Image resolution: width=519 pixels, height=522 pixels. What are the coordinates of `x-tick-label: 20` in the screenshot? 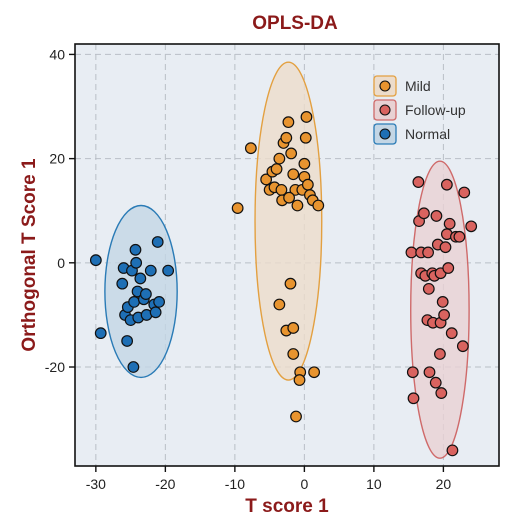 It's located at (444, 484).